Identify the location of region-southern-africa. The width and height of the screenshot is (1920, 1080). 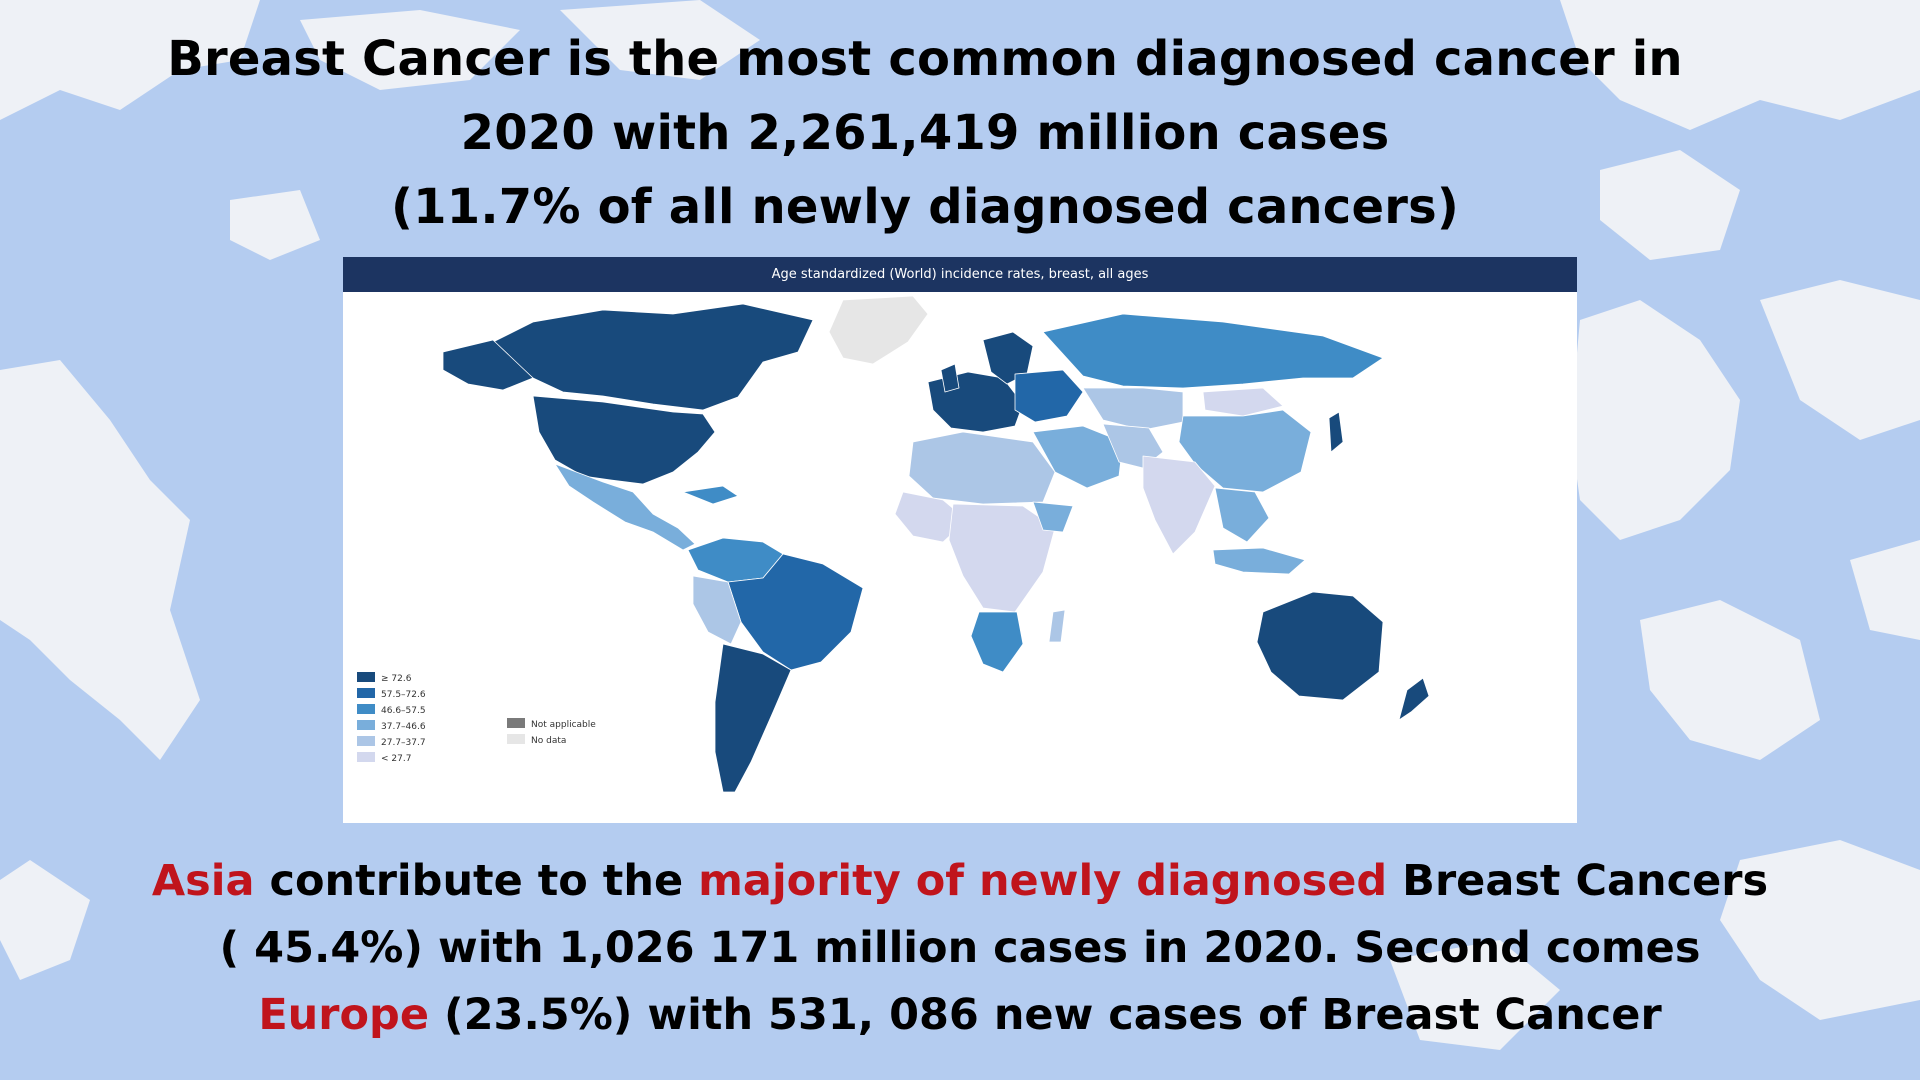
(997, 642).